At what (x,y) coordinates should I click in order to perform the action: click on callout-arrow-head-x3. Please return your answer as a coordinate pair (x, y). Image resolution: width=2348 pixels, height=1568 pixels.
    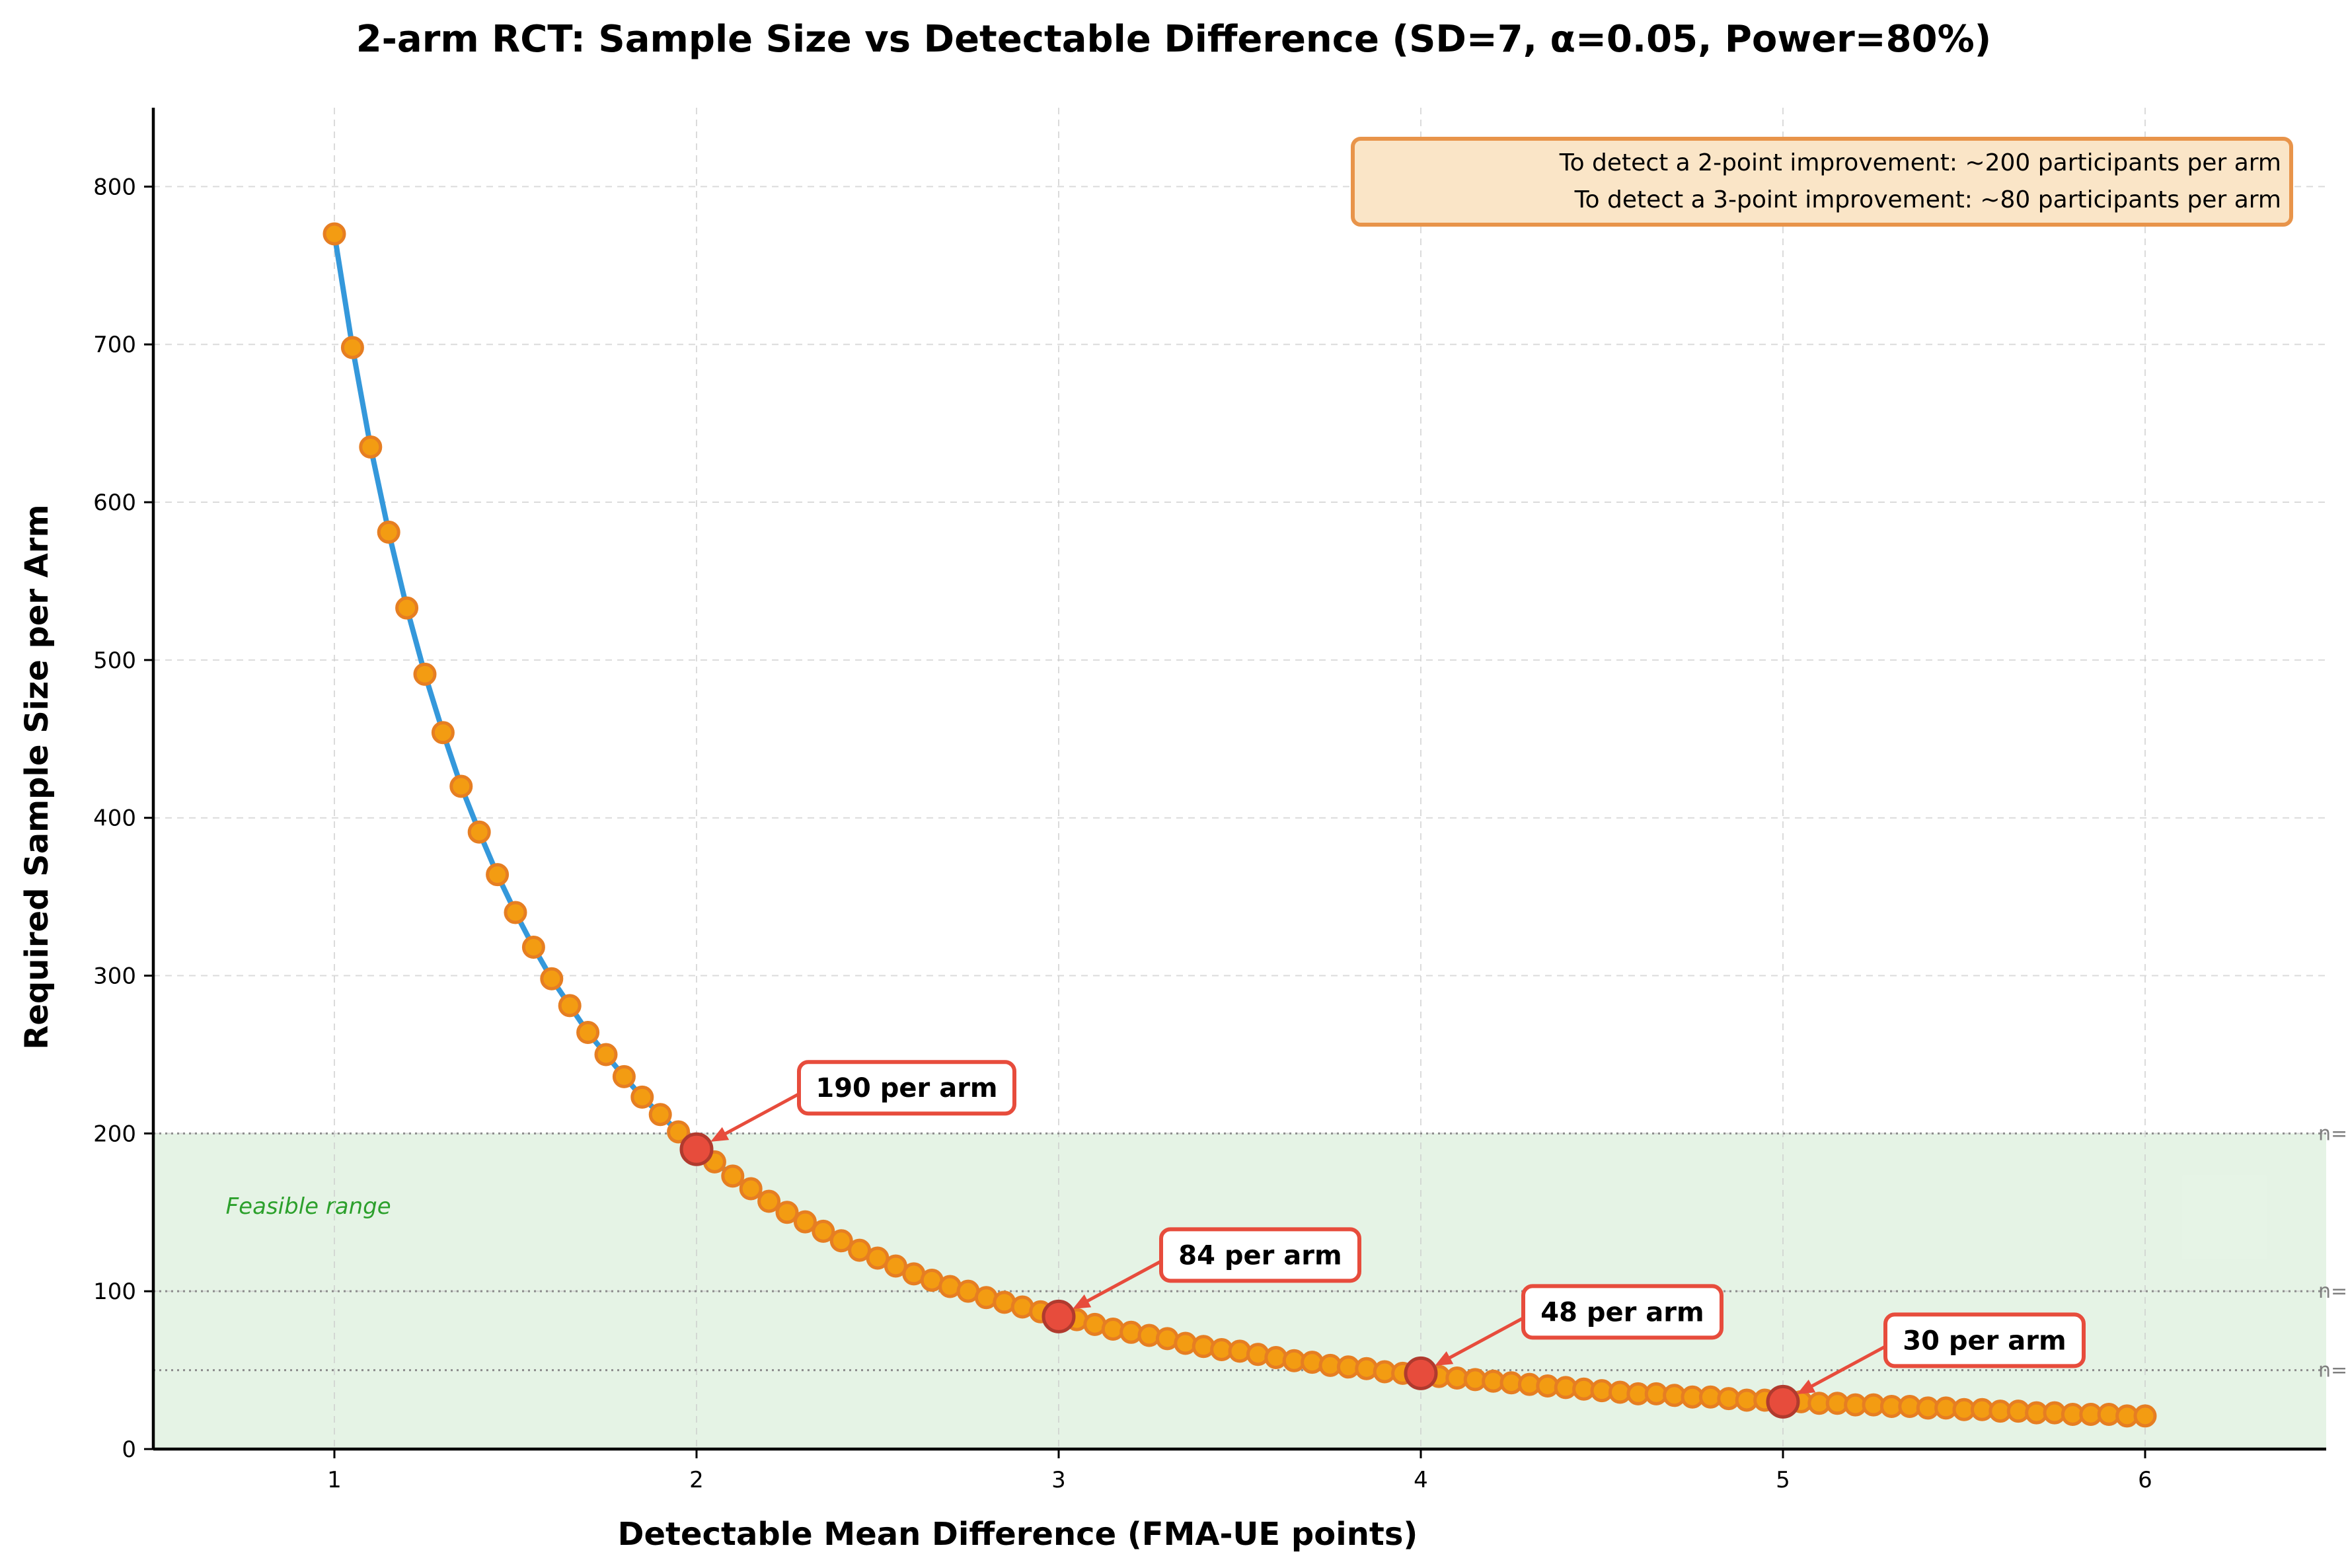
    Looking at the image, I should click on (1082, 1301).